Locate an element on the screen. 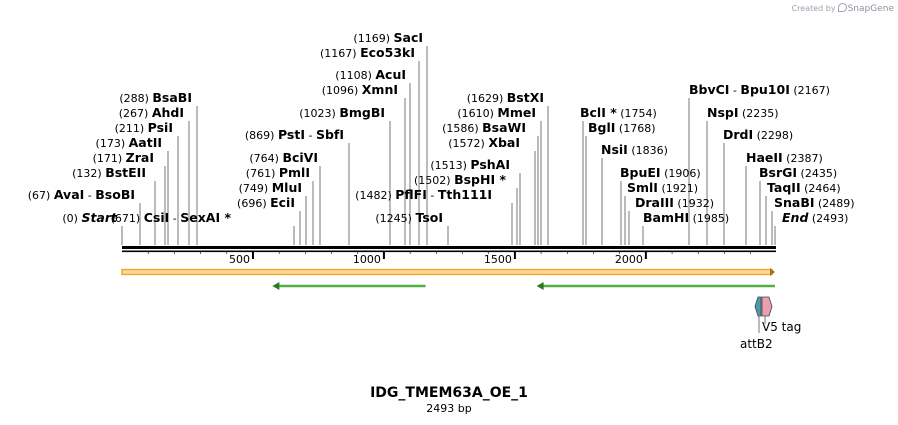 The width and height of the screenshot is (898, 425). site-bbvci-label: BbvCI - Bpu10I (2167) is located at coordinates (759, 89).